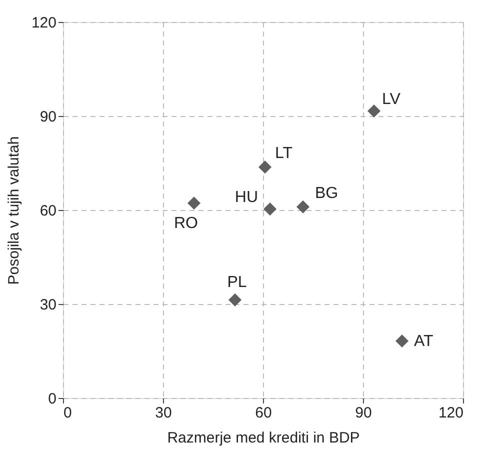  What do you see at coordinates (451, 413) in the screenshot?
I see `x-tick-label: 120` at bounding box center [451, 413].